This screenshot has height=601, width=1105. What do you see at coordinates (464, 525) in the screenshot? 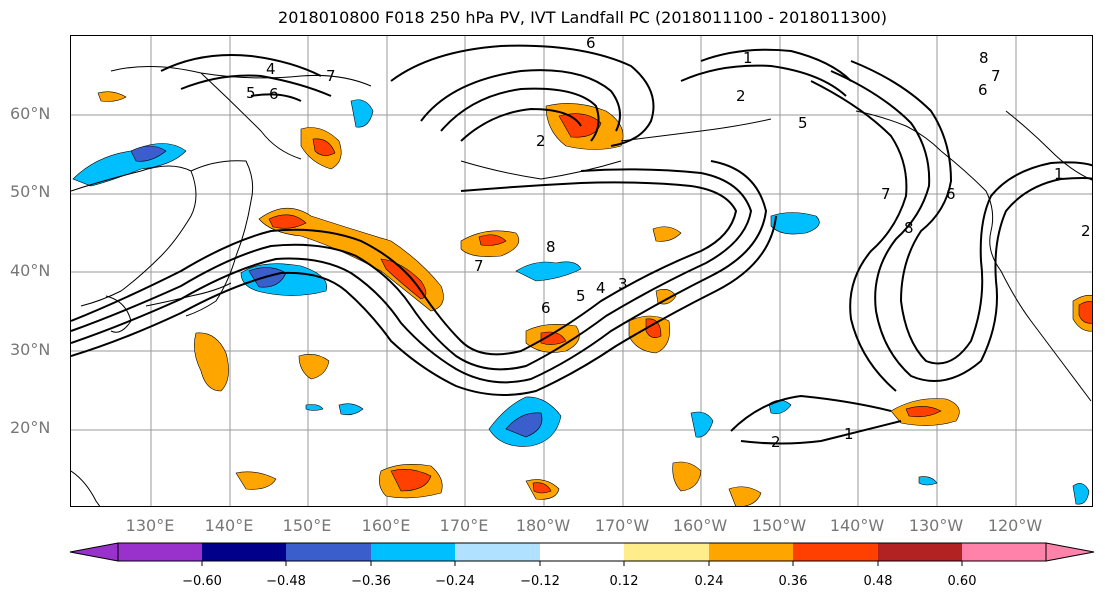
I see `lon-label-170e: 170°E` at bounding box center [464, 525].